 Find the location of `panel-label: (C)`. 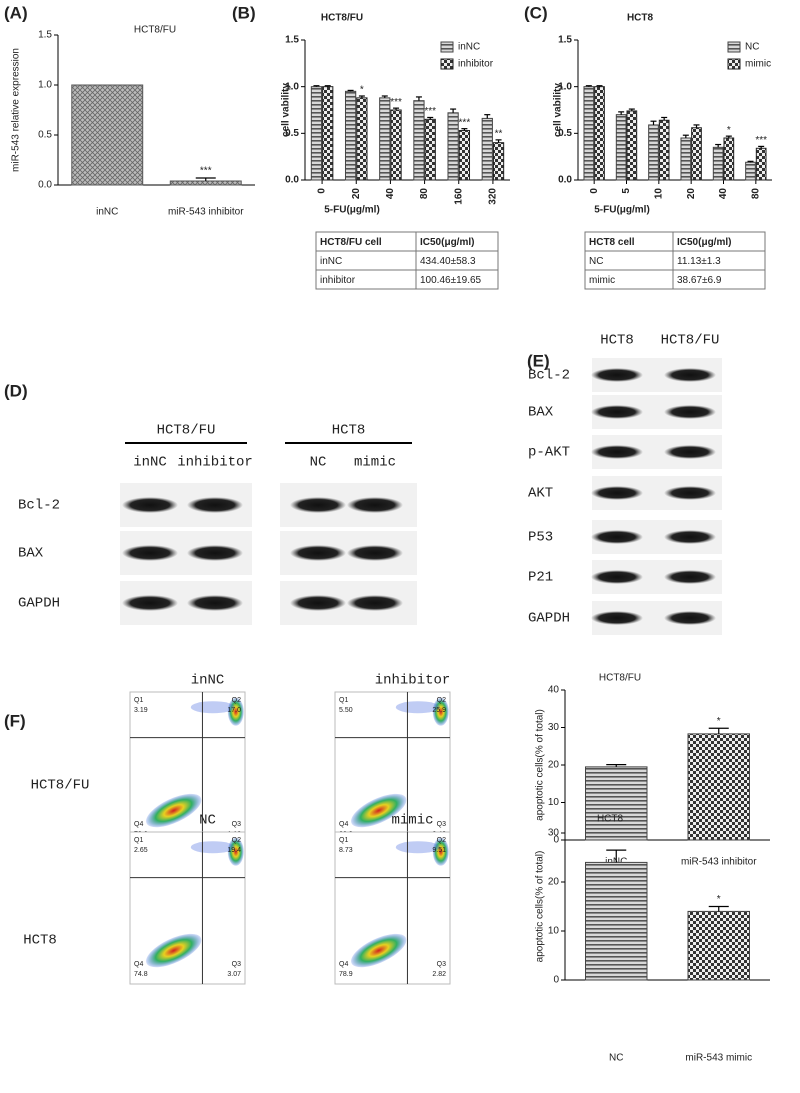

panel-label: (C) is located at coordinates (536, 12).